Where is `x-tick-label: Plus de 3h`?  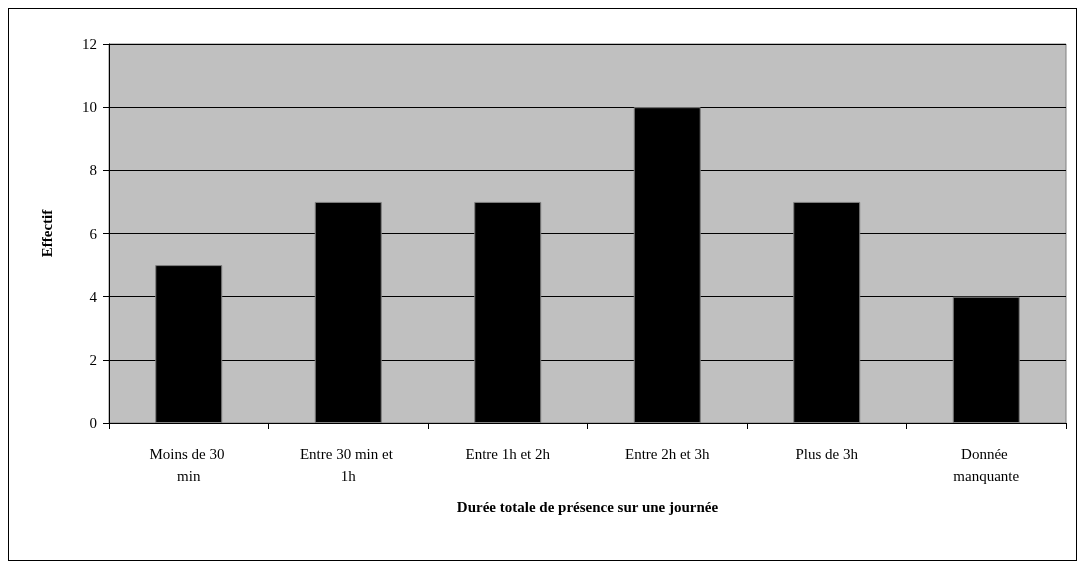 x-tick-label: Plus de 3h is located at coordinates (827, 454).